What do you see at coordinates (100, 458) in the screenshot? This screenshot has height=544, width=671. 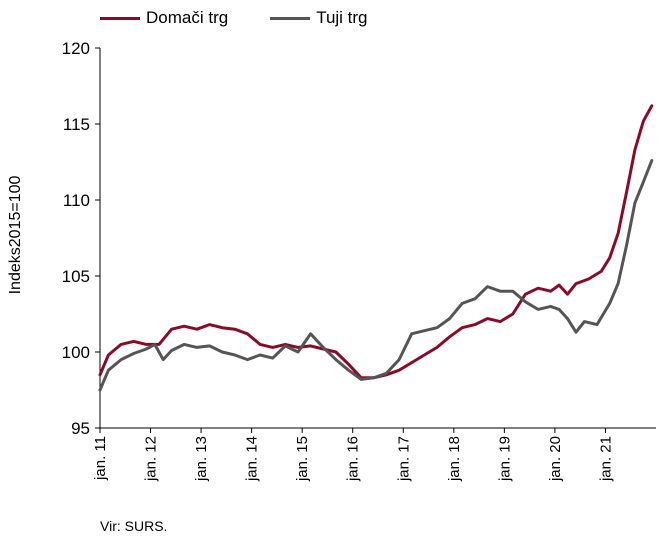 I see `x-tick-label: jan. 11` at bounding box center [100, 458].